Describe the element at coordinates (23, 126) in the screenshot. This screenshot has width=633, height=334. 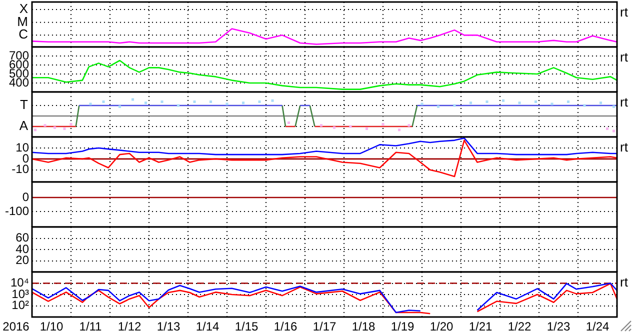
I see `ref-line-label: A` at that location.